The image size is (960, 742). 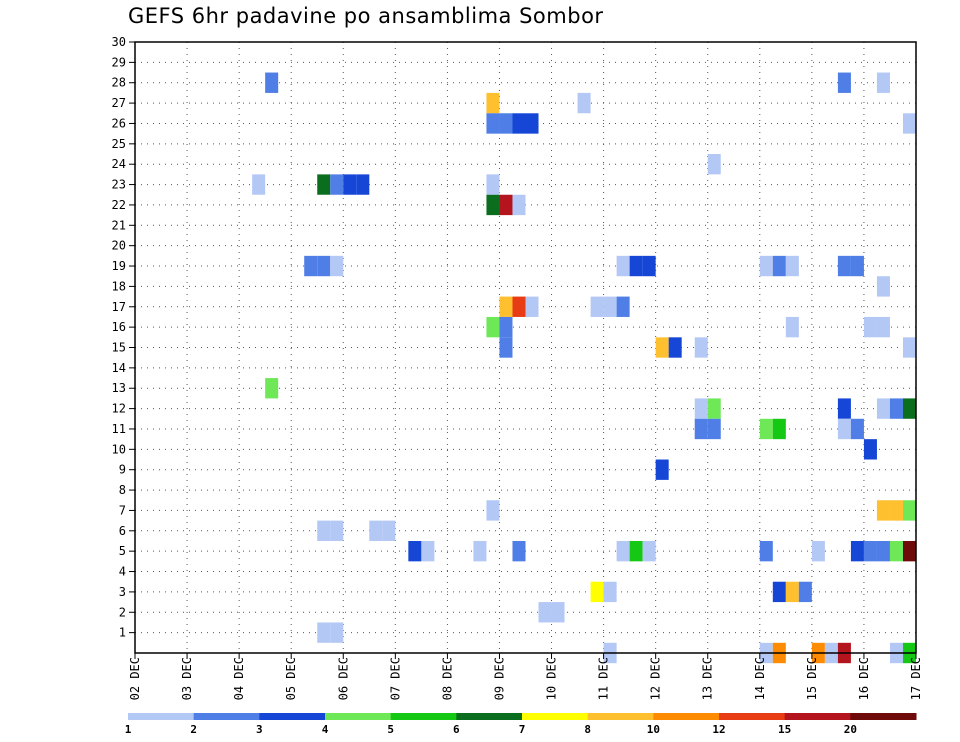 I want to click on x-tick-label: 16 DEC, so click(x=864, y=678).